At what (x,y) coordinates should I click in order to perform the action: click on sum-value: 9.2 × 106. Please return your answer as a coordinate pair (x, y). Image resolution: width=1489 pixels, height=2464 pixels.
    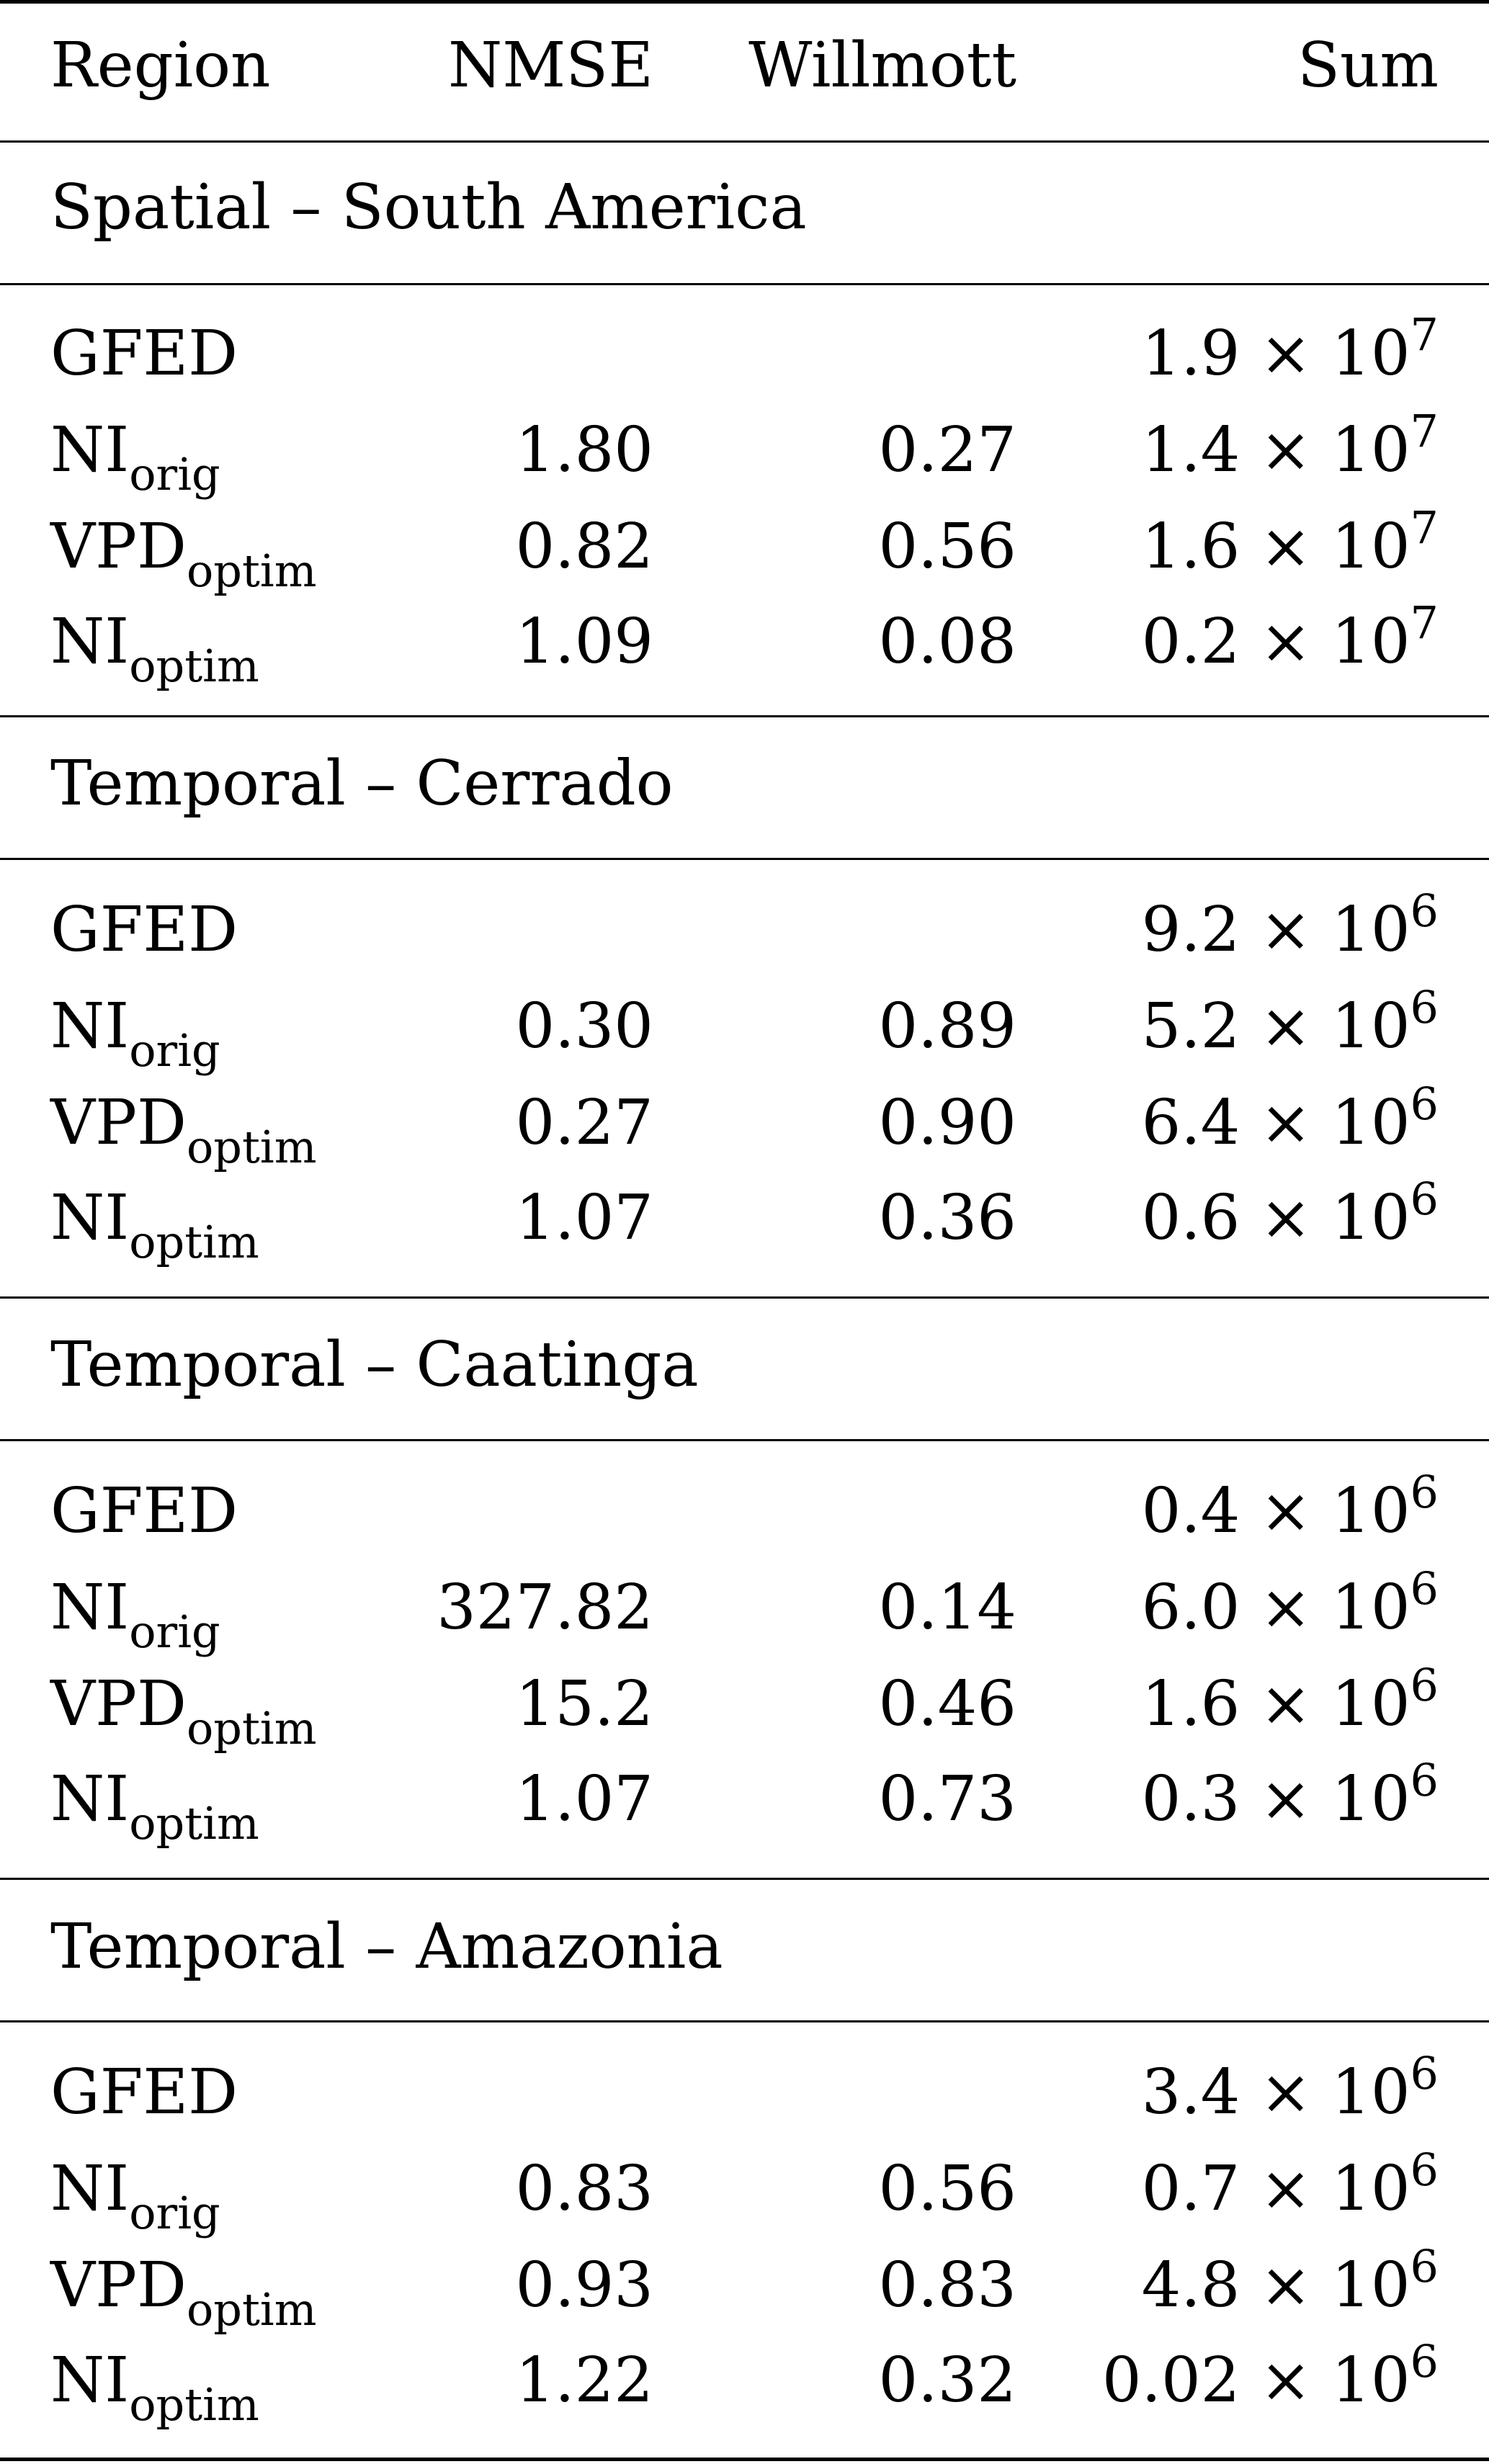
    Looking at the image, I should click on (1290, 925).